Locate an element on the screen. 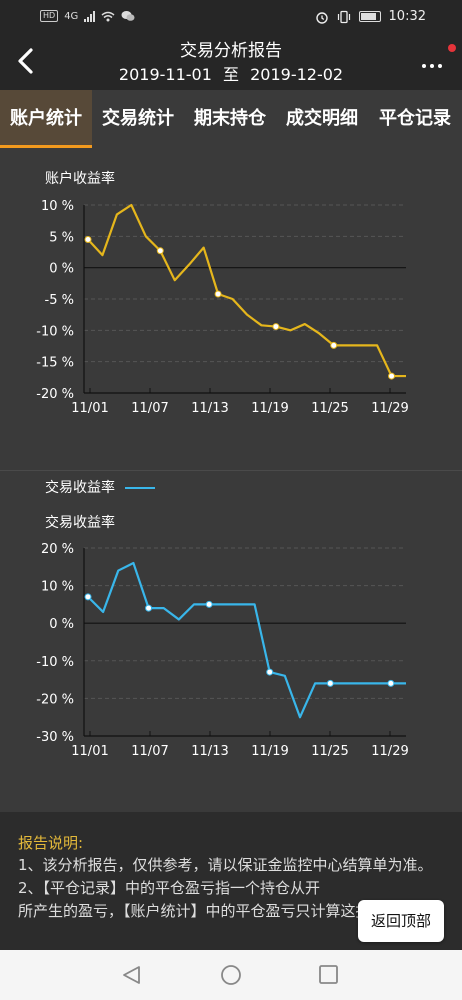  back-to-top-button: 返回顶部 is located at coordinates (401, 921).